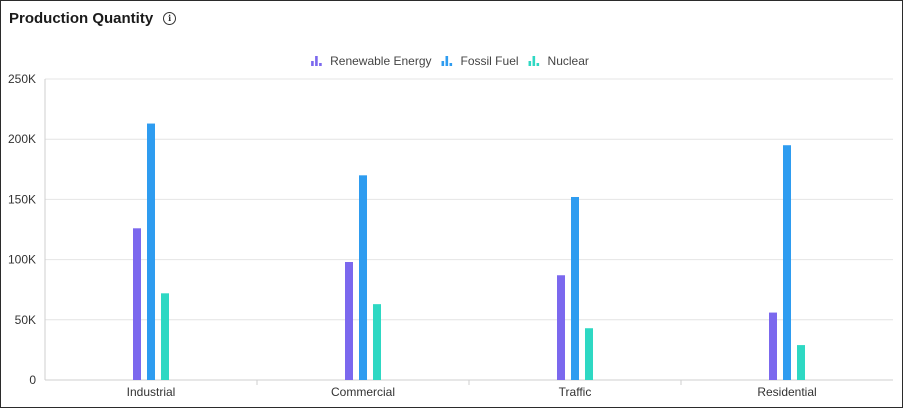 This screenshot has height=408, width=903. I want to click on y-tick-label: 0, so click(32, 380).